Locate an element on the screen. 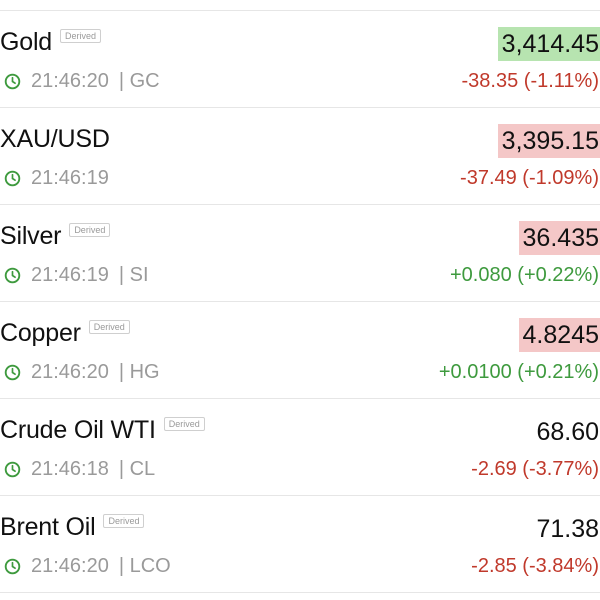 The height and width of the screenshot is (600, 600). instrument-name: XAU/USD is located at coordinates (55, 139).